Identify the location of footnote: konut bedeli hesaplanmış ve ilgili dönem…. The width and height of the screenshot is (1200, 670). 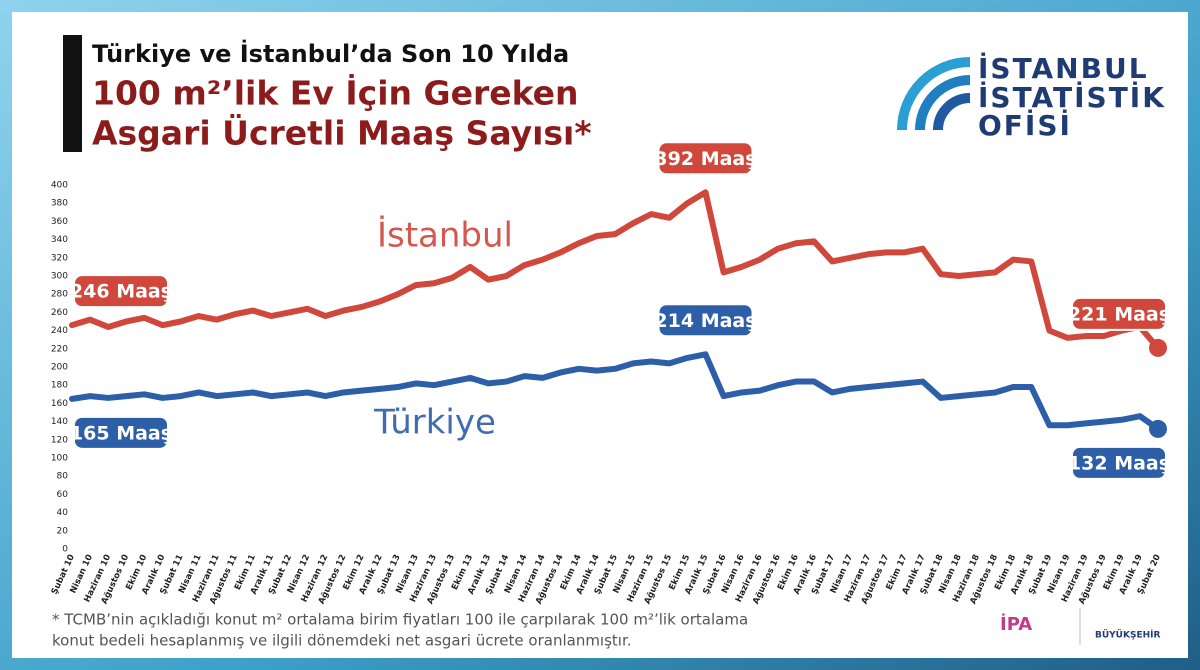
(342, 641).